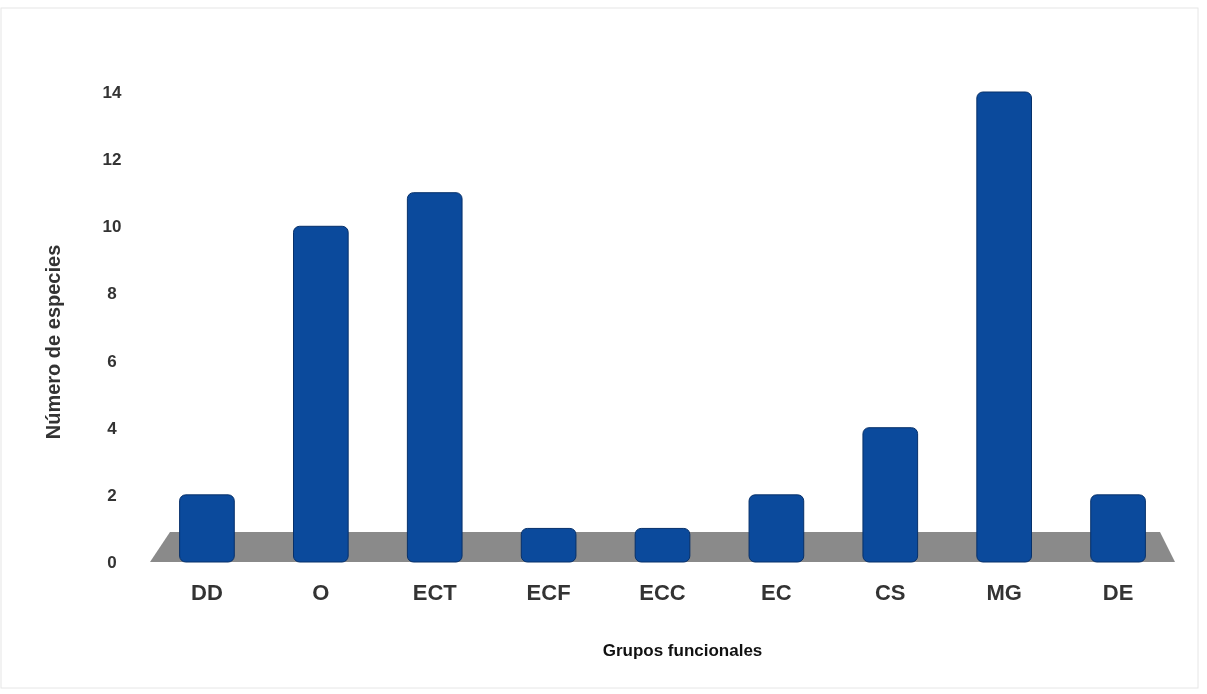 This screenshot has height=694, width=1207. What do you see at coordinates (112, 92) in the screenshot?
I see `y-tick-label: 14` at bounding box center [112, 92].